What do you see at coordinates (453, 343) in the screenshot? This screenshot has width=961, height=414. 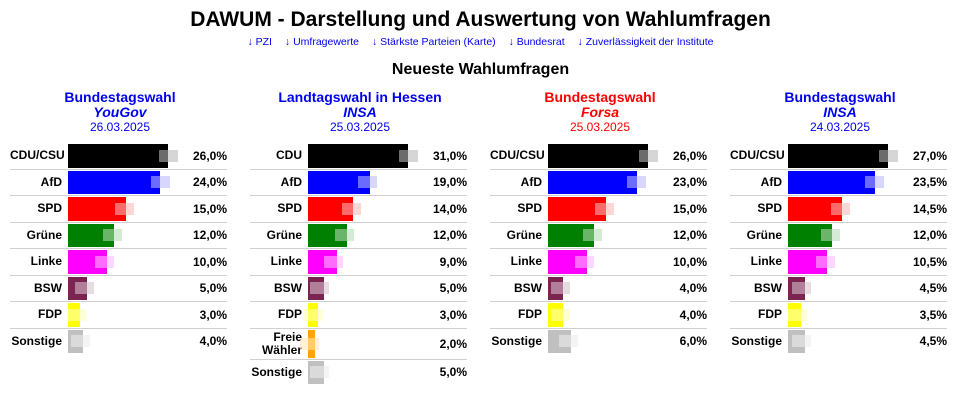 I see `party-value: 2,0%` at bounding box center [453, 343].